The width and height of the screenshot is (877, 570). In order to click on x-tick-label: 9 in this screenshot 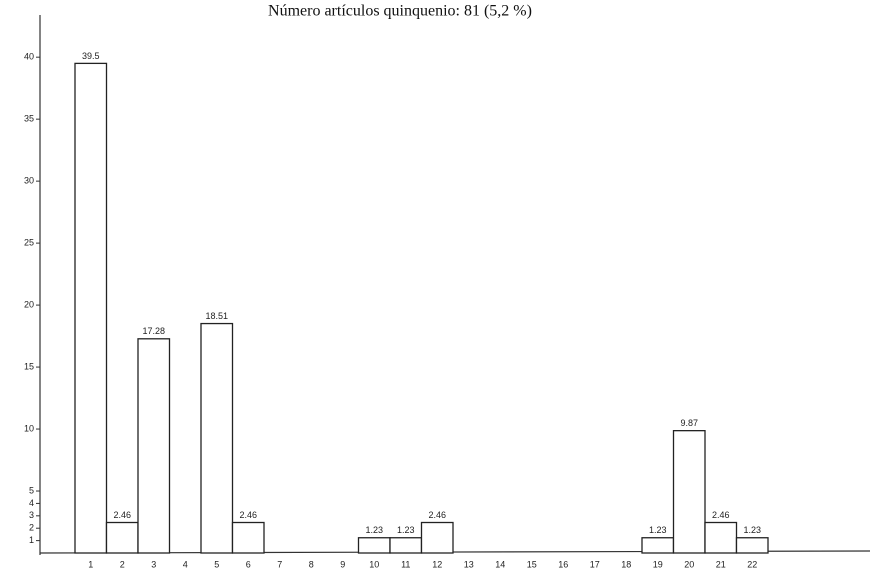, I will do `click(342, 564)`.